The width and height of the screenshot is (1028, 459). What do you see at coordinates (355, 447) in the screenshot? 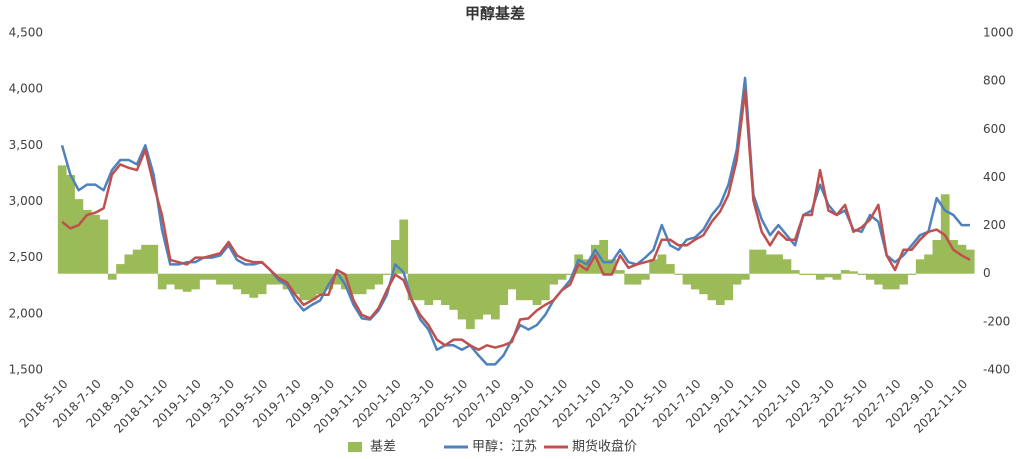
I see `legend-swatch` at bounding box center [355, 447].